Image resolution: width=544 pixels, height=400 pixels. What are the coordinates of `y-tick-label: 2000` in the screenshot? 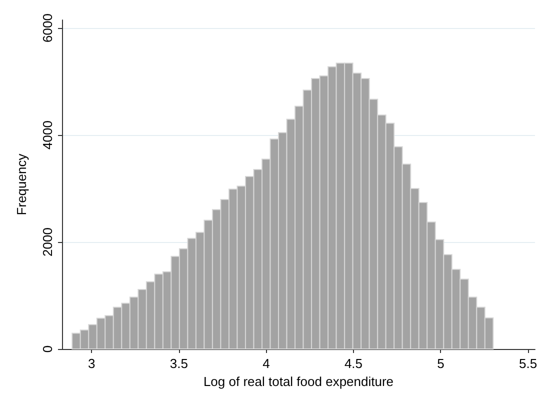 It's located at (47, 242).